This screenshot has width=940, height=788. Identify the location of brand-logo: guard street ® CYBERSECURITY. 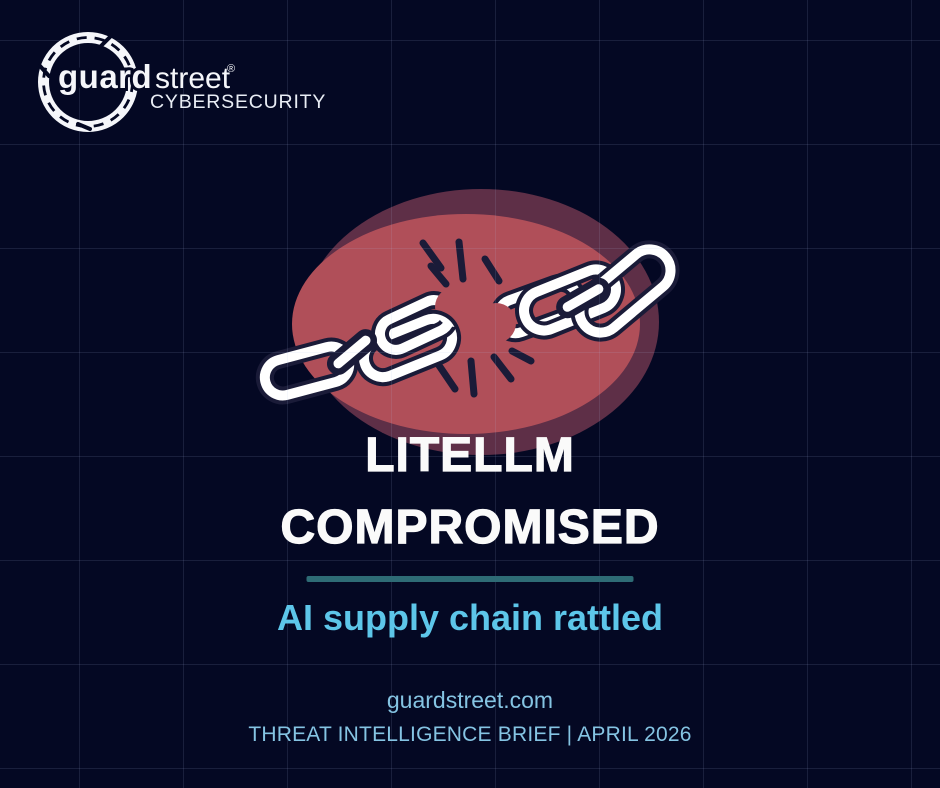
(182, 82).